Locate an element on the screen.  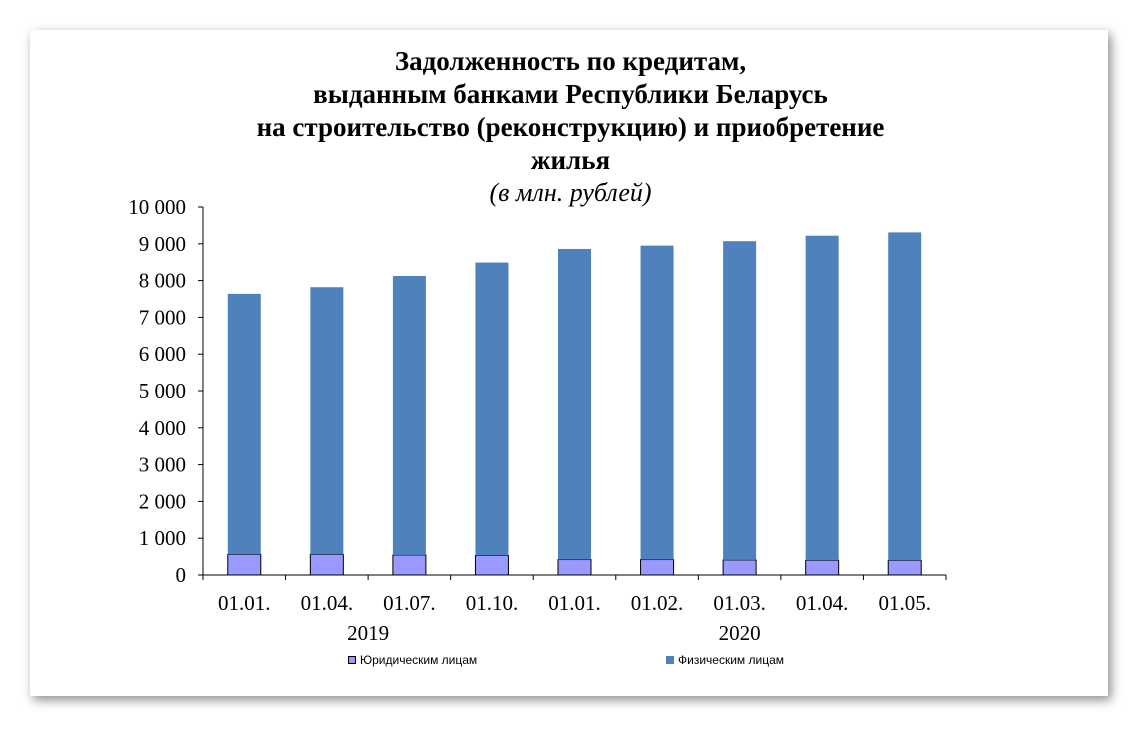
x-tick-label: 01.10. is located at coordinates (492, 603).